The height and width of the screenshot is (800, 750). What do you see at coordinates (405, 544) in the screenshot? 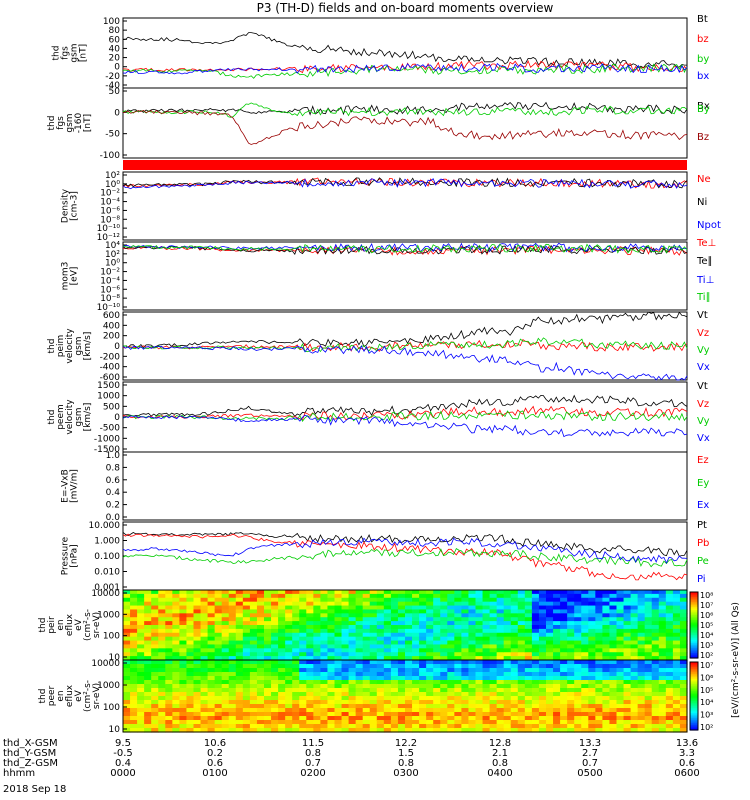
I see `series-line` at bounding box center [405, 544].